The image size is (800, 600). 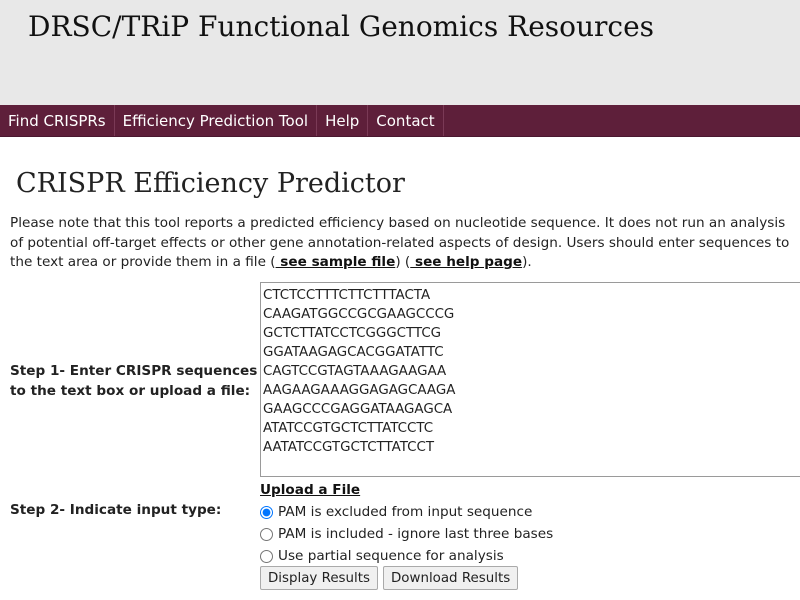 What do you see at coordinates (335, 262) in the screenshot?
I see `sample-file-link: see sample file` at bounding box center [335, 262].